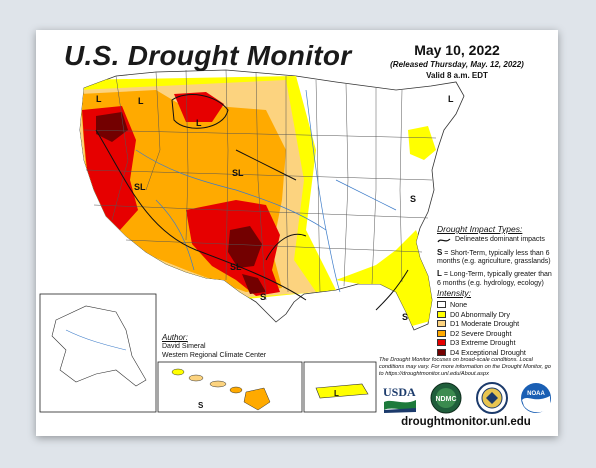 The width and height of the screenshot is (596, 468). I want to click on legend-label: D1 Moderate Drought, so click(485, 324).